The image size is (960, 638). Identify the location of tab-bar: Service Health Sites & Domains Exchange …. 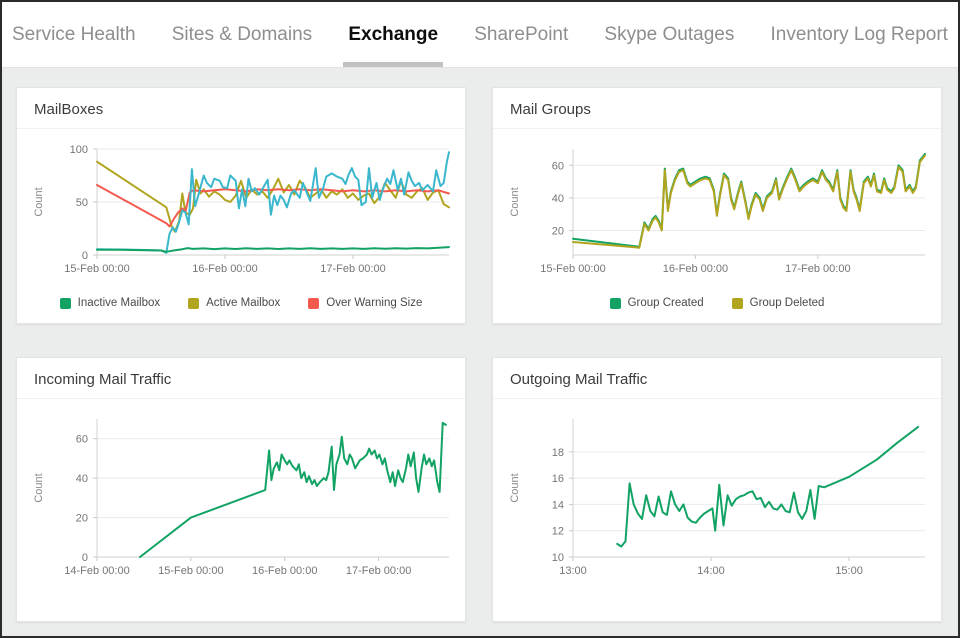
(480, 35).